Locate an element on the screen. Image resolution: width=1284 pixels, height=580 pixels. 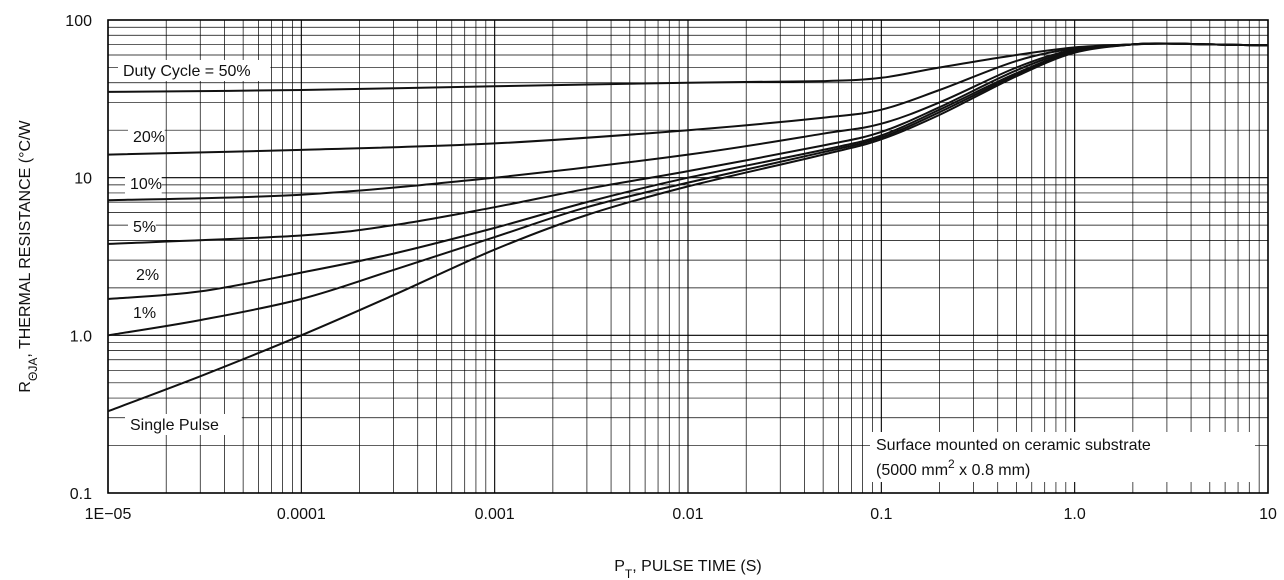
x-axis-title: PT, PULSE TIME (S) is located at coordinates (688, 569).